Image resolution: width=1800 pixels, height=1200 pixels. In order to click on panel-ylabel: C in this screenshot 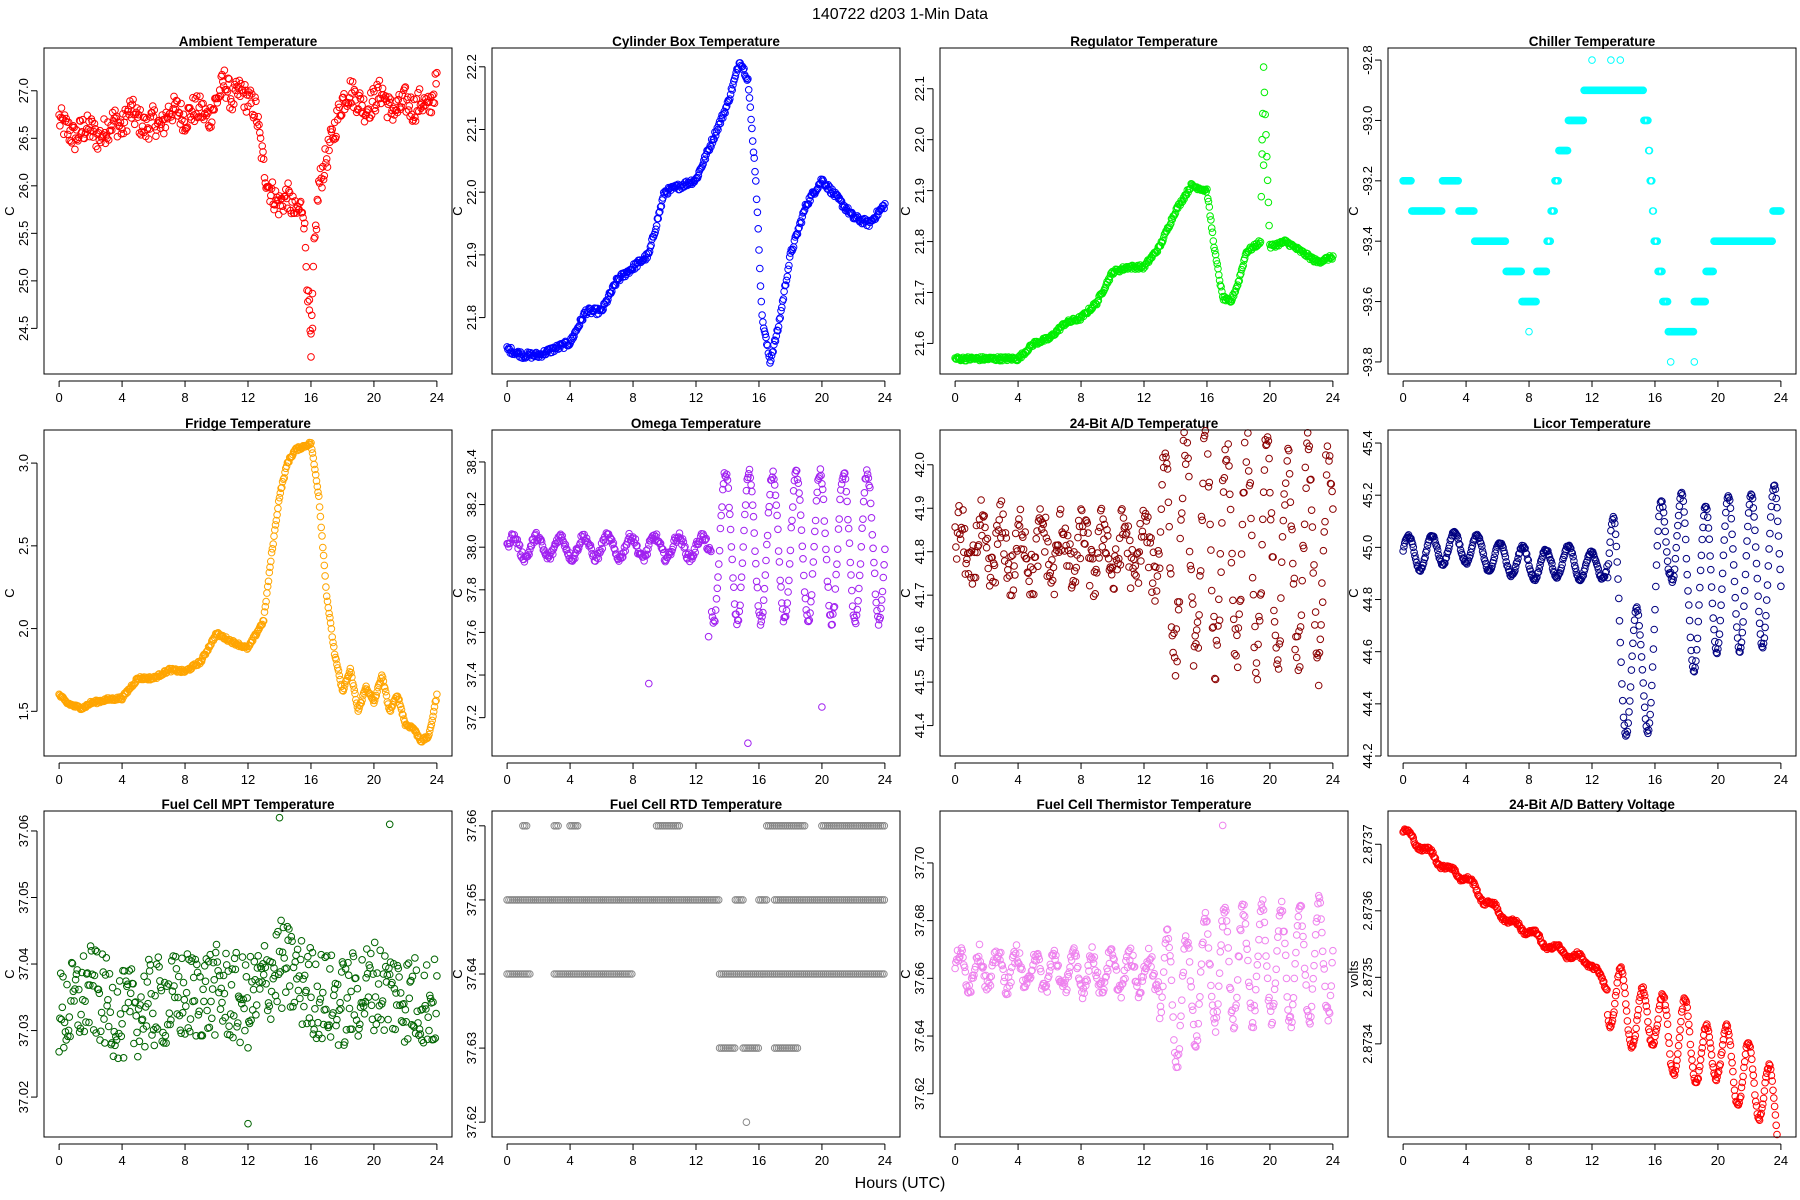, I will do `click(457, 210)`.